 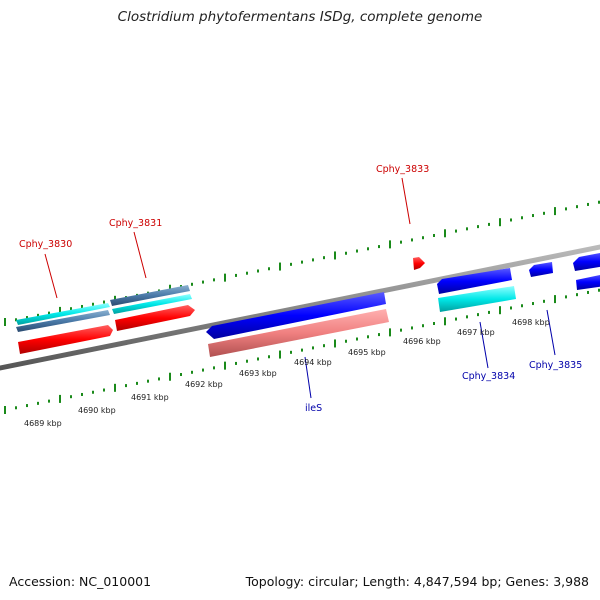 What do you see at coordinates (152, 304) in the screenshot?
I see `gene-arrow-cphy-3831-b` at bounding box center [152, 304].